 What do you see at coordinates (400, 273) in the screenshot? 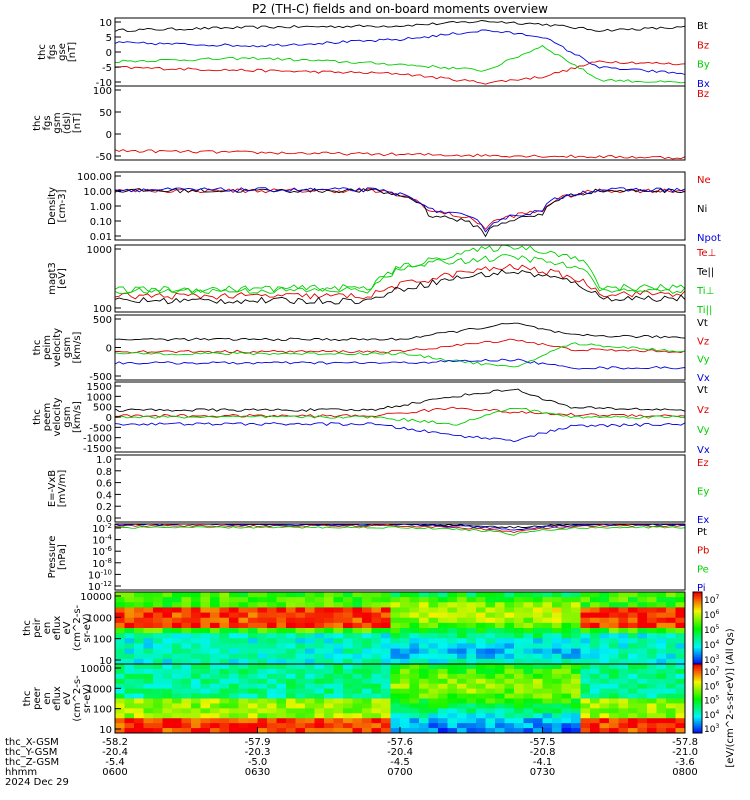
I see `series-Ti⊥` at bounding box center [400, 273].